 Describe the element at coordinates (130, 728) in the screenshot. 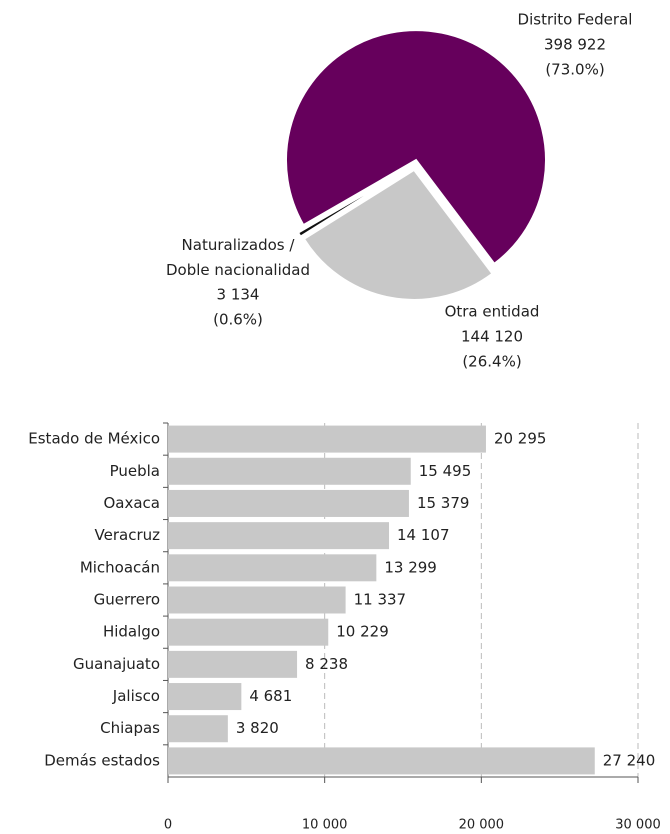

I see `y-tick-label: Chiapas` at that location.